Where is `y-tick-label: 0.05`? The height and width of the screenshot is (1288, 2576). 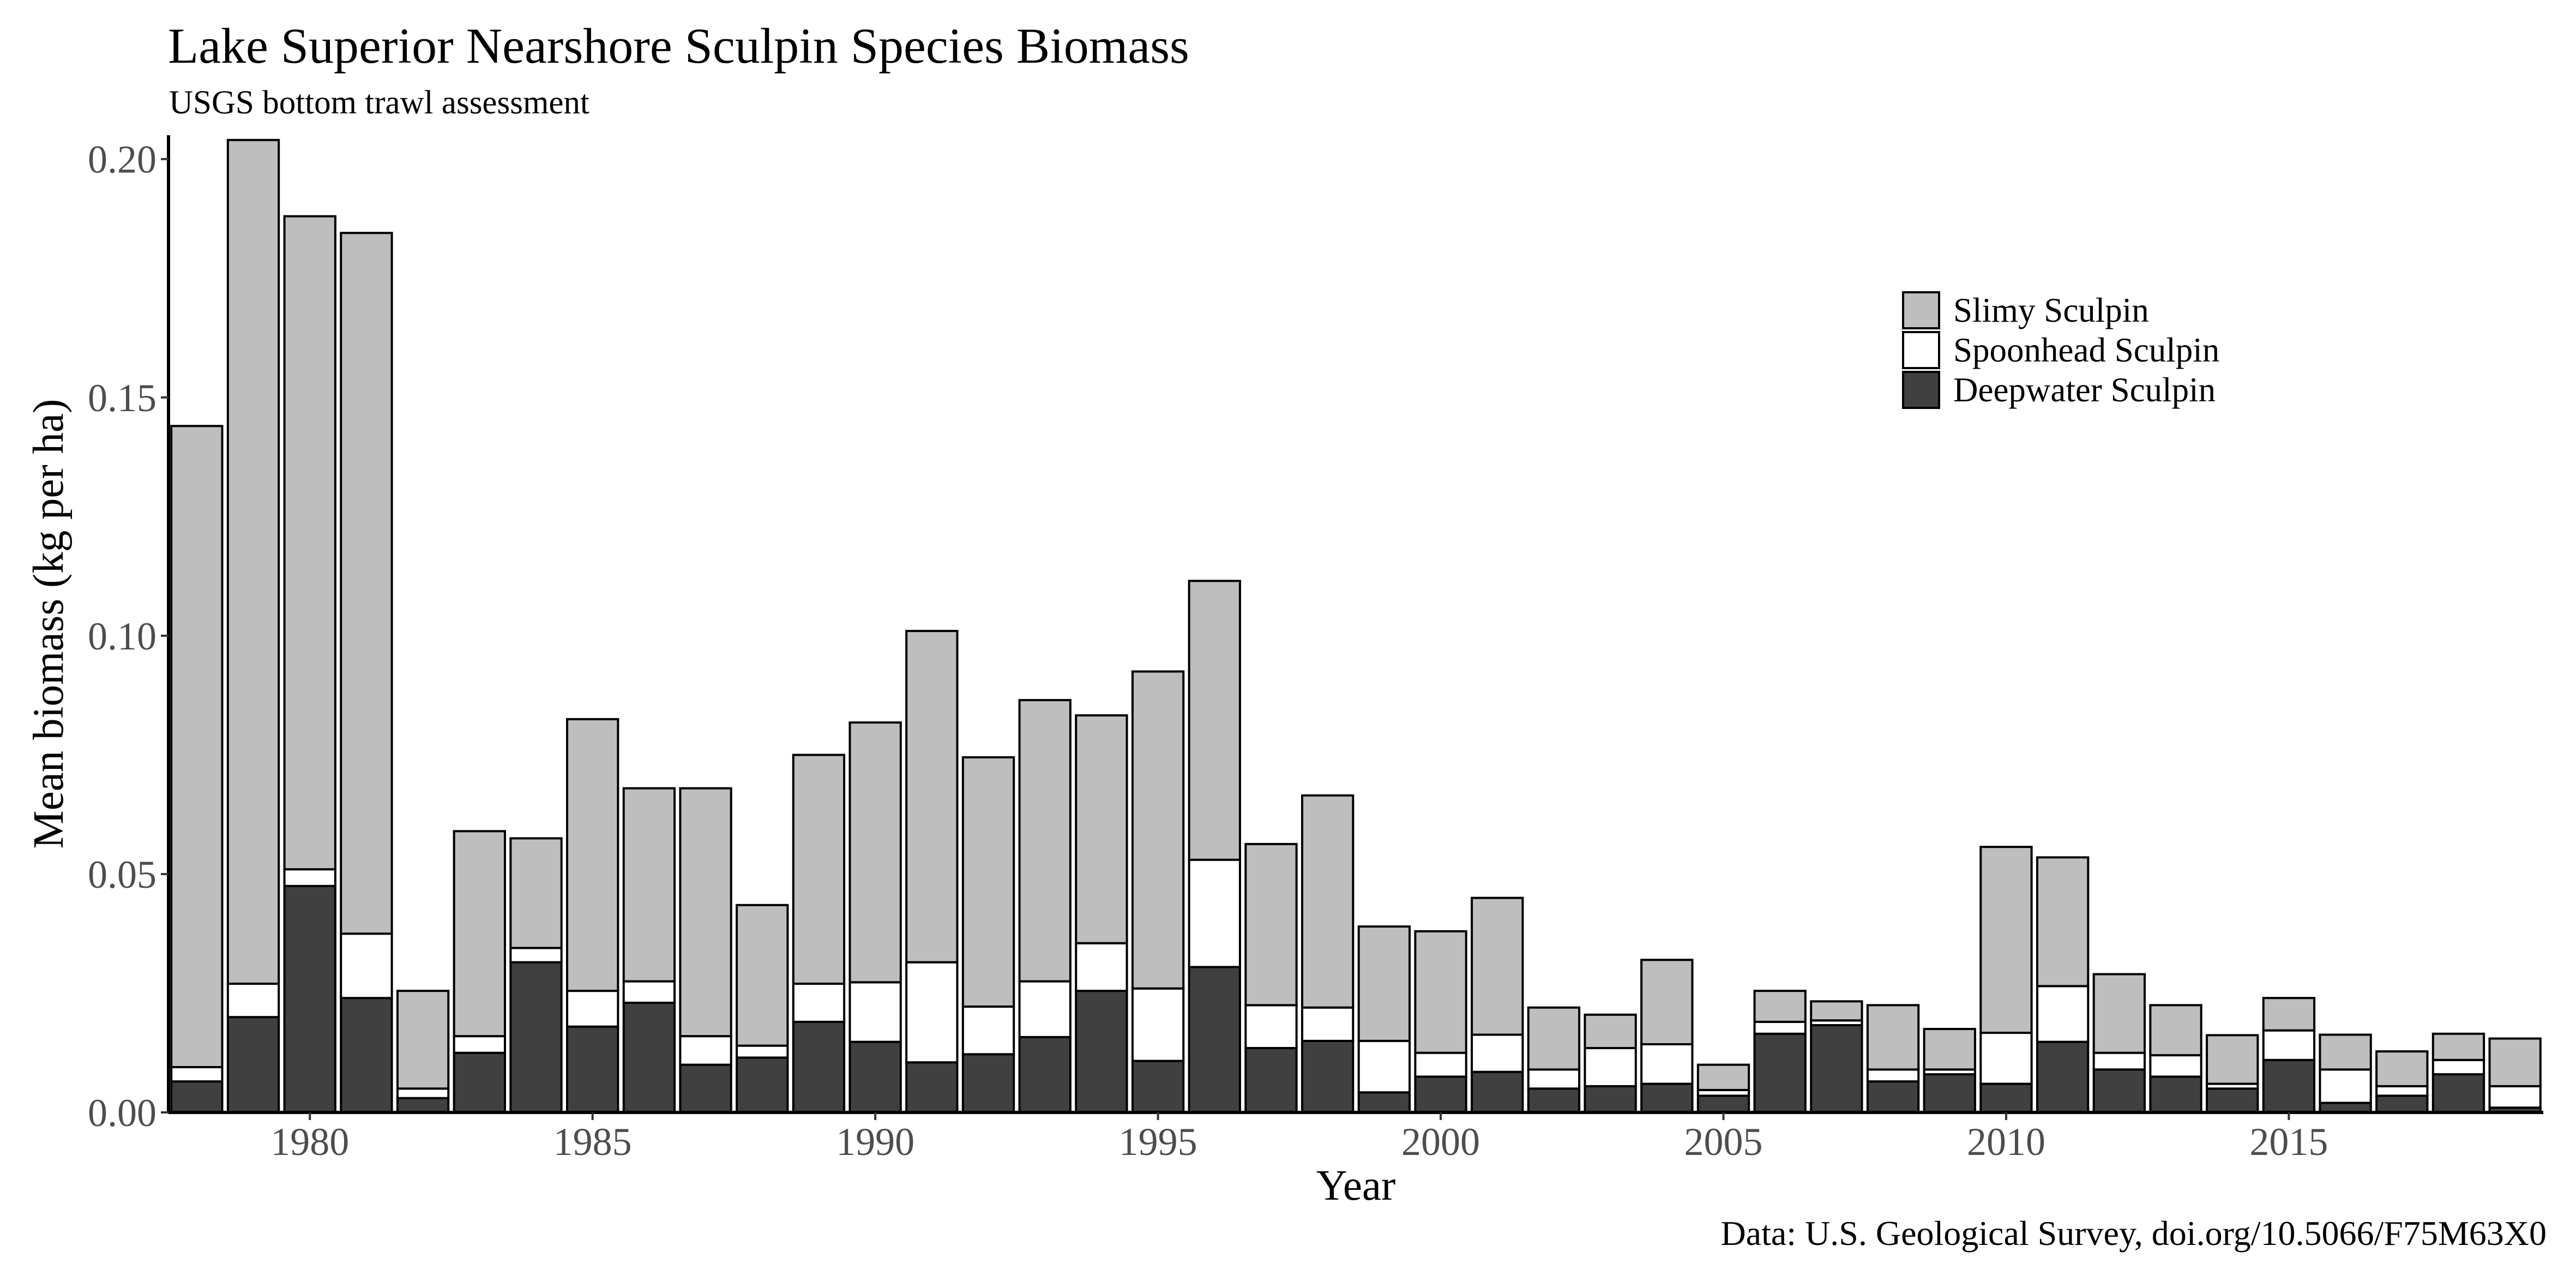 y-tick-label: 0.05 is located at coordinates (122, 874).